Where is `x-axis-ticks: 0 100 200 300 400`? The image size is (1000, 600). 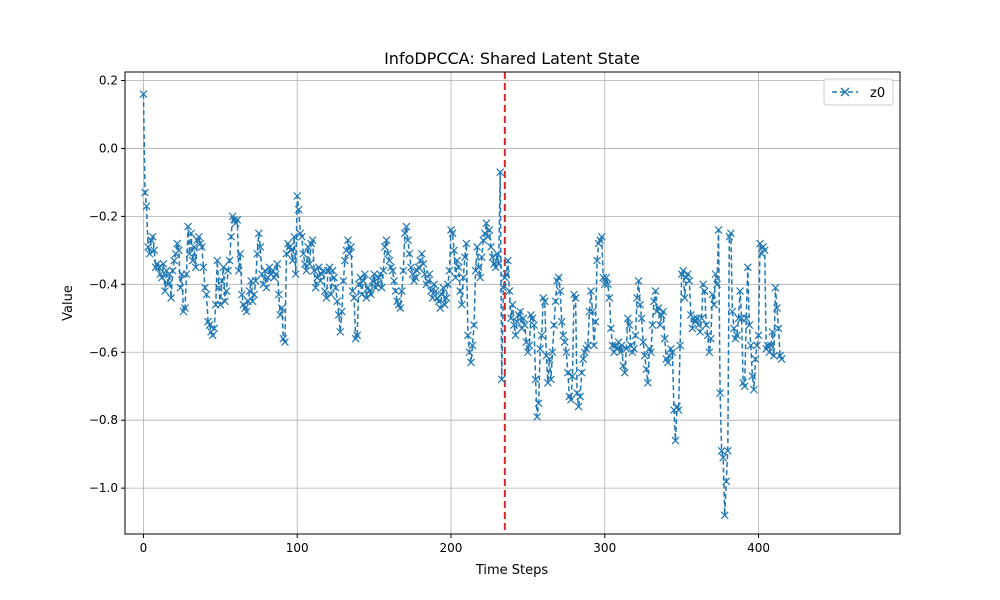 x-axis-ticks: 0 100 200 300 400 is located at coordinates (455, 544).